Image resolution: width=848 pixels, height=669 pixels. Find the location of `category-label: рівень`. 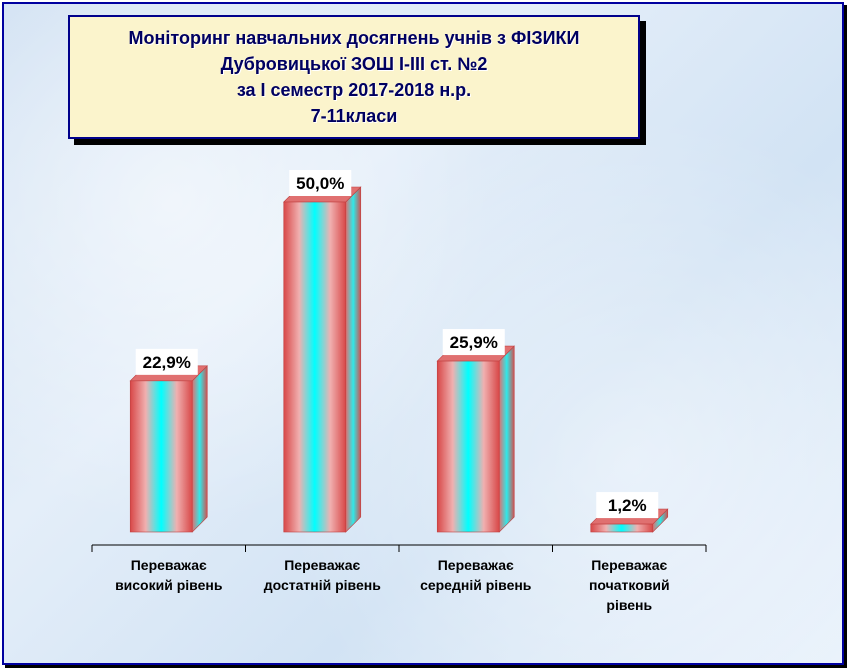

category-label: рівень is located at coordinates (629, 605).